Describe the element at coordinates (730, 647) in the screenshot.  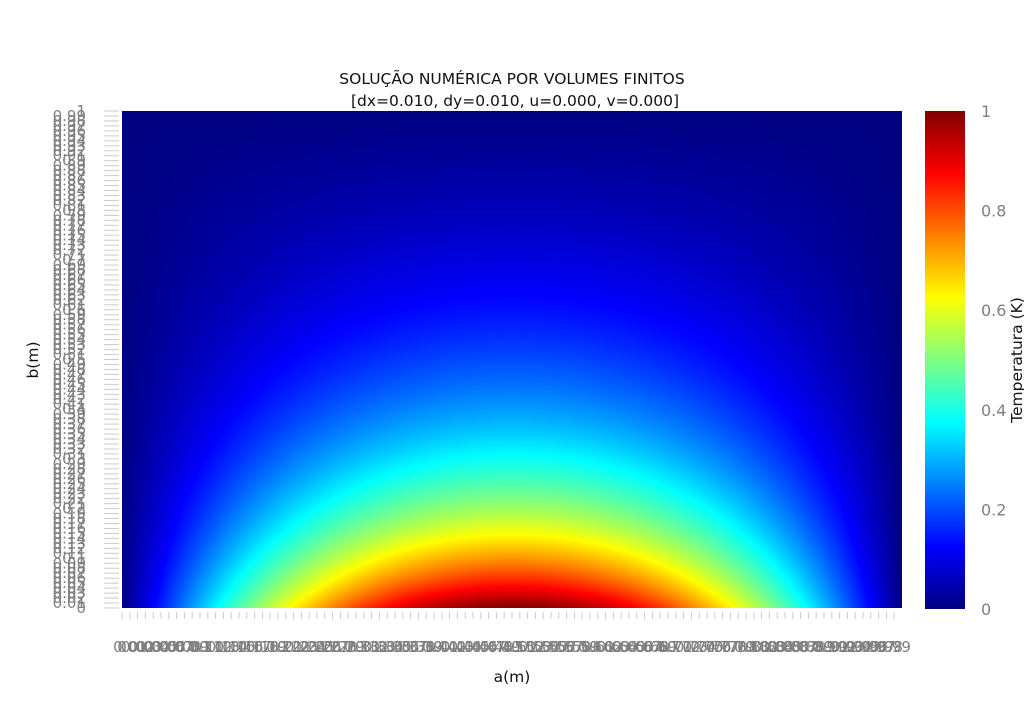
I see `x-tick-label: 0.78` at that location.